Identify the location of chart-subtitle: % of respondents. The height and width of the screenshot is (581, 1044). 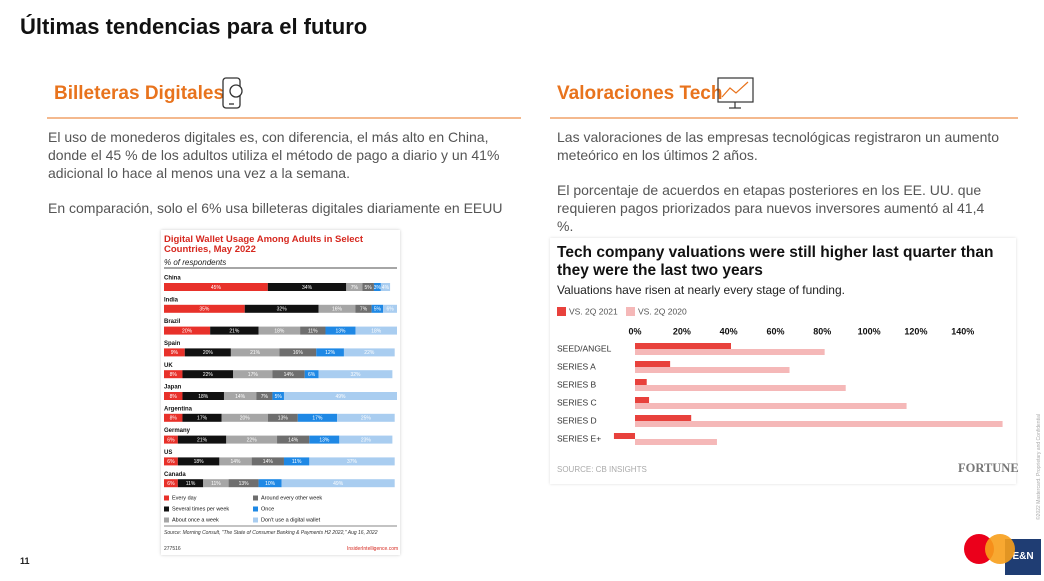
(195, 262).